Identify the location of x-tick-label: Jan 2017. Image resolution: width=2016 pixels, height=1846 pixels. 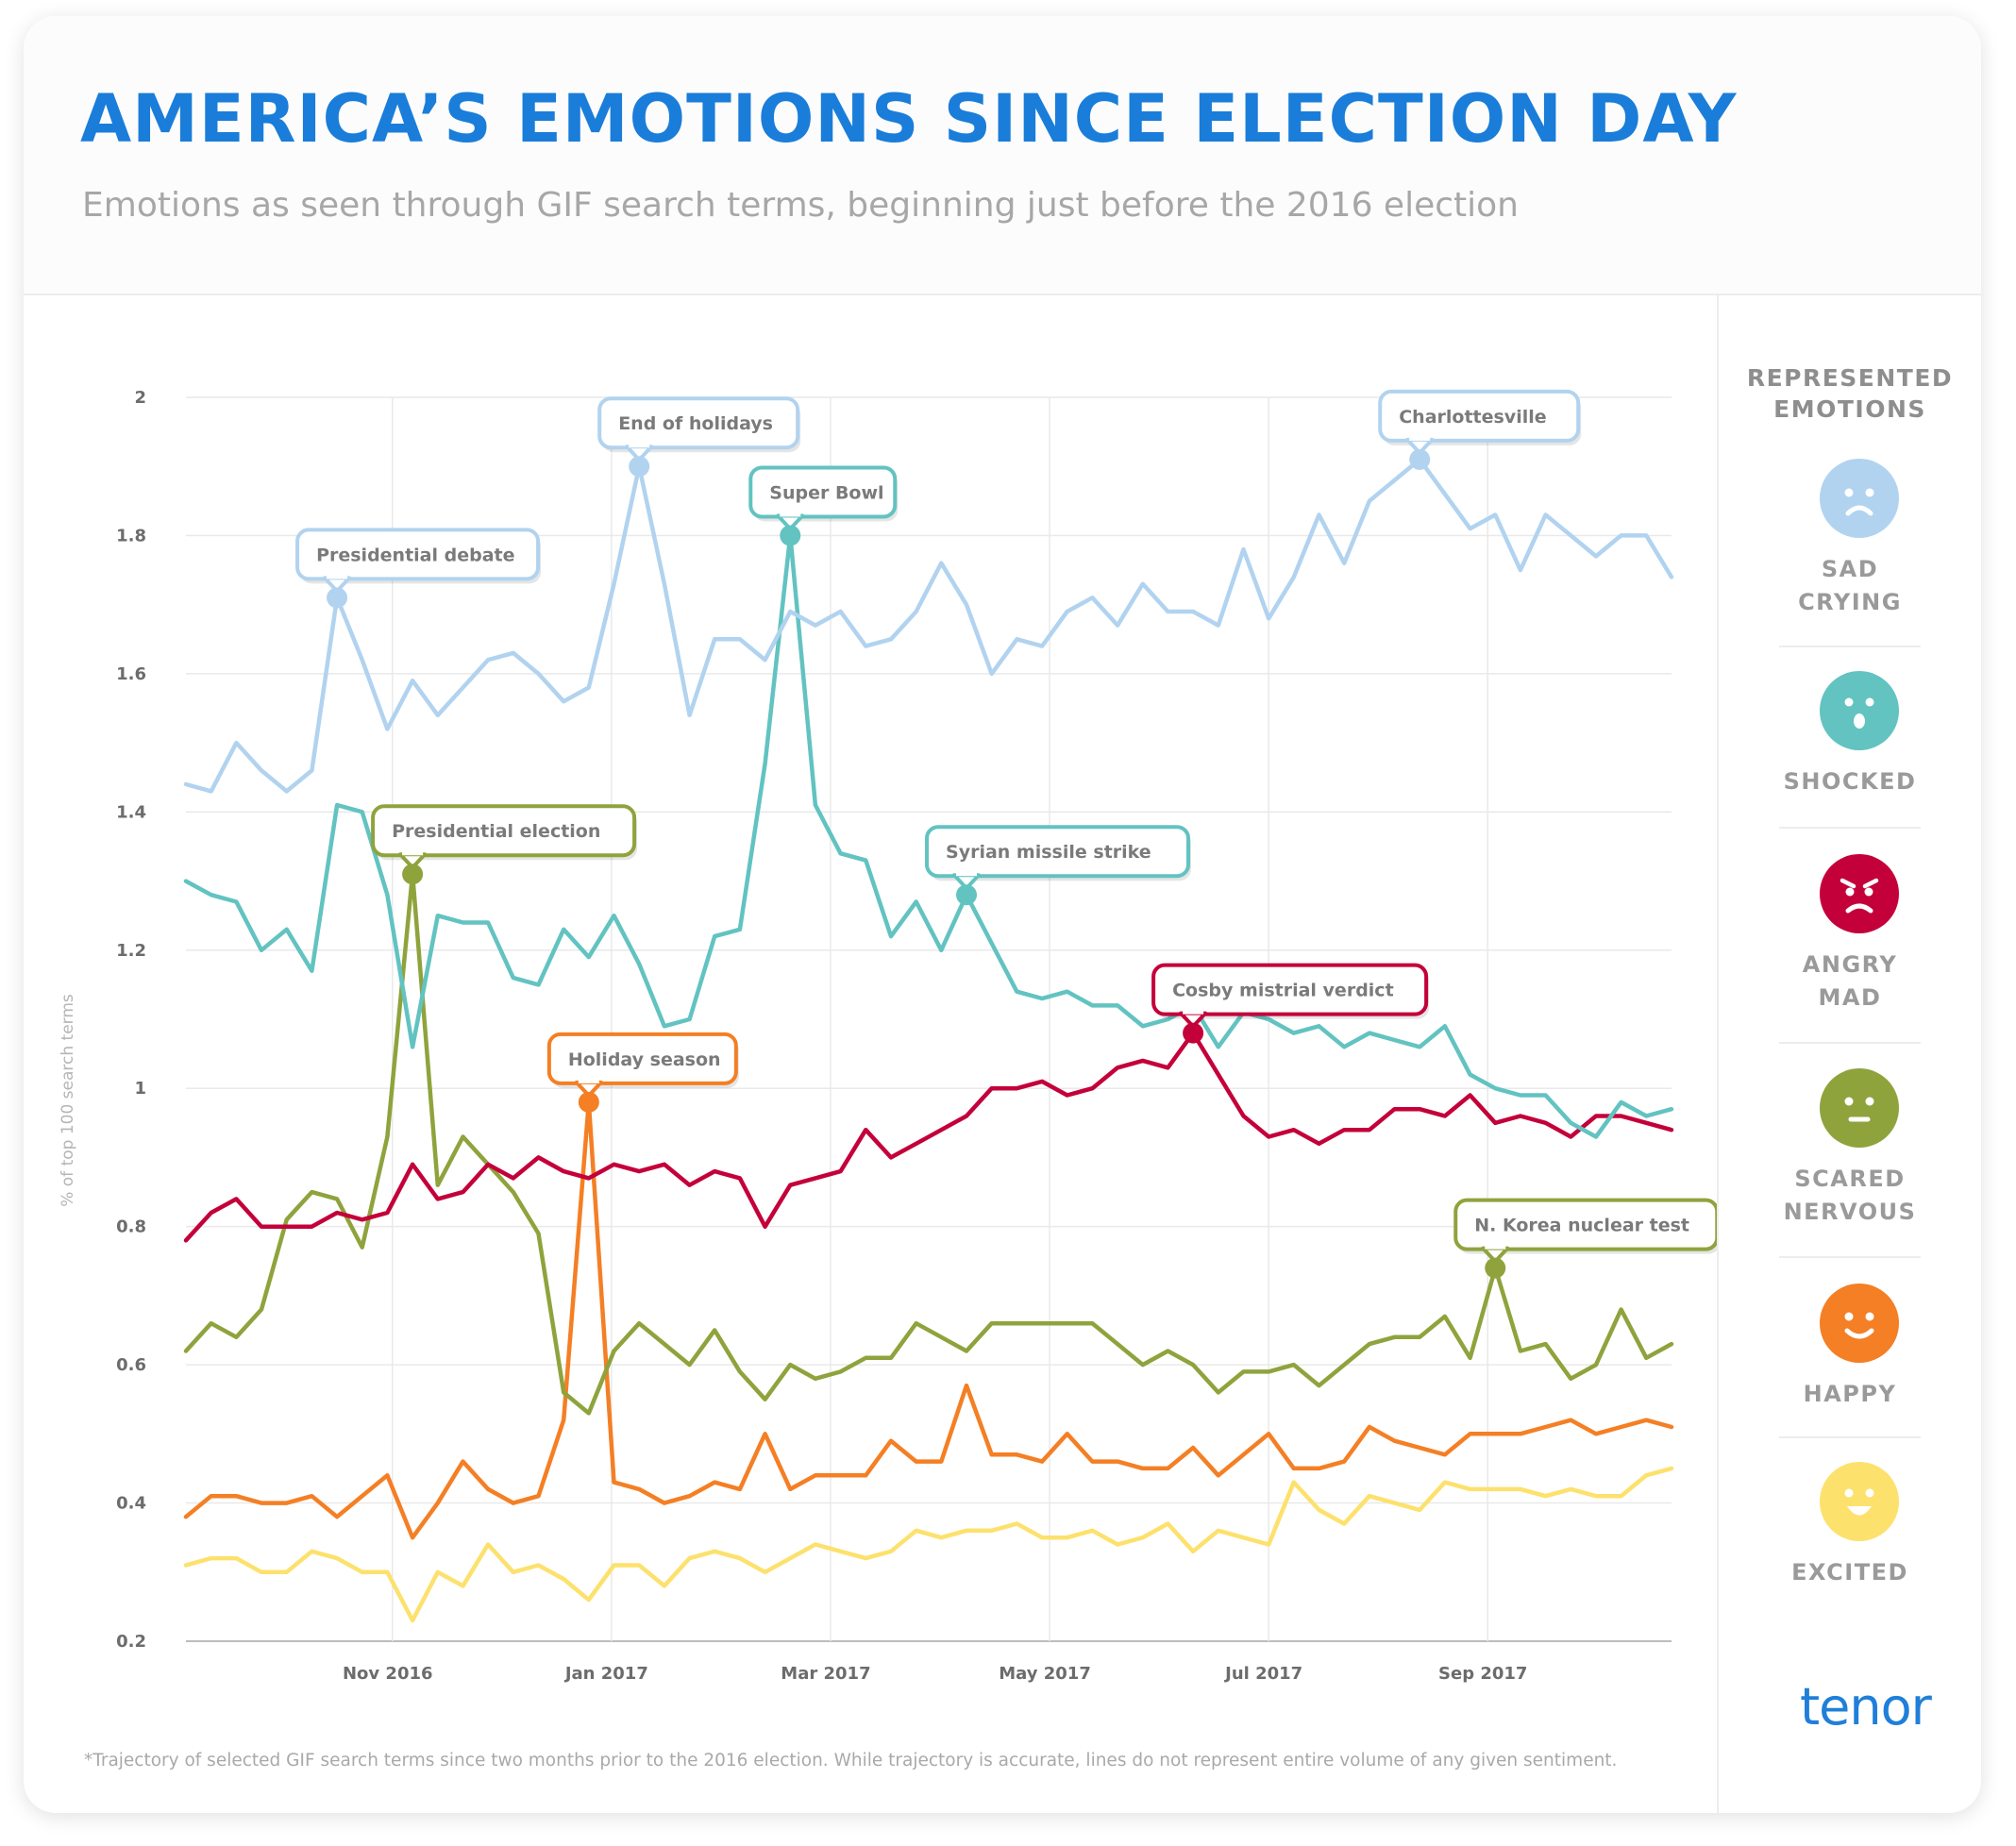
(605, 1674).